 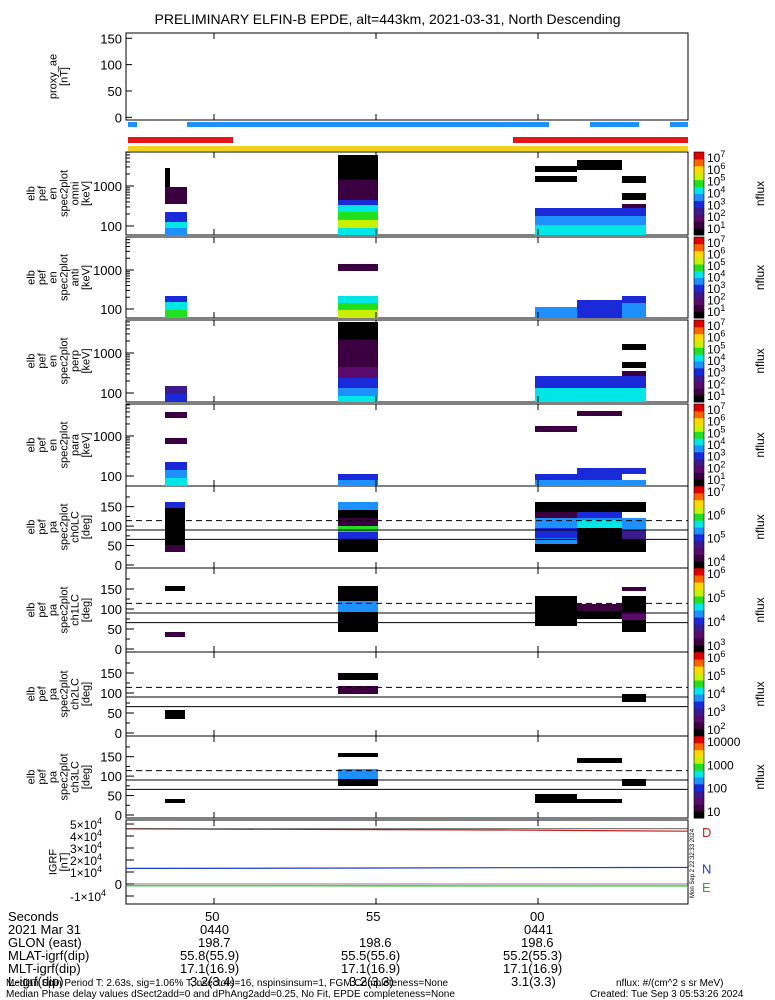 I want to click on y-label-line: elb, so click(x=32, y=361).